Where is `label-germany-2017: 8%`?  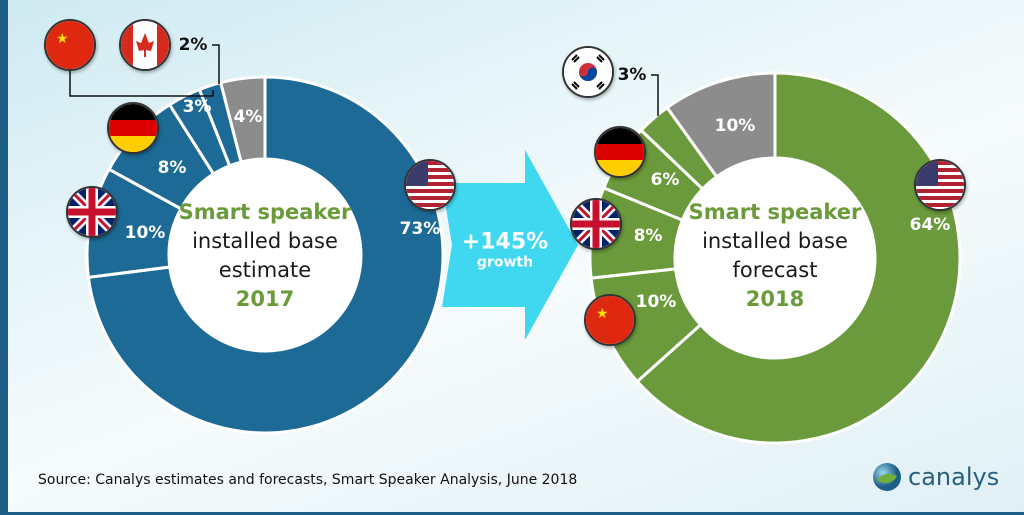
label-germany-2017: 8% is located at coordinates (172, 168).